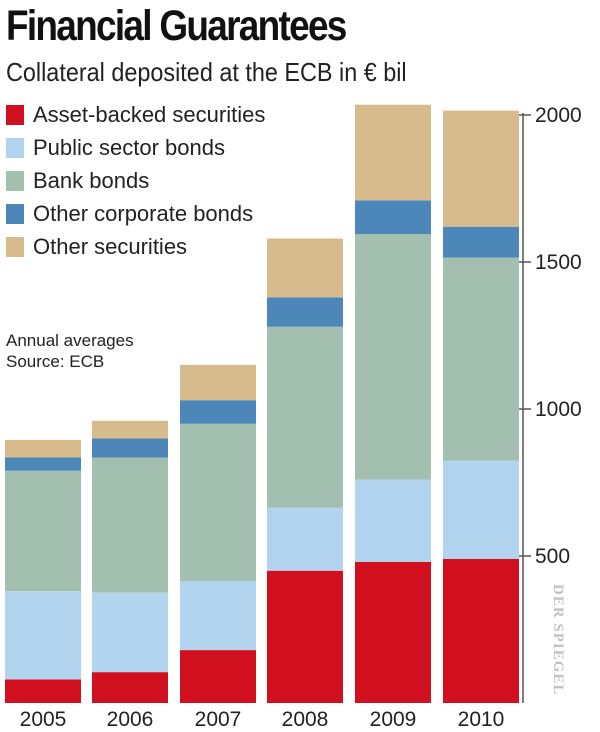 The width and height of the screenshot is (600, 732). I want to click on legend-item: Bank bonds, so click(135, 180).